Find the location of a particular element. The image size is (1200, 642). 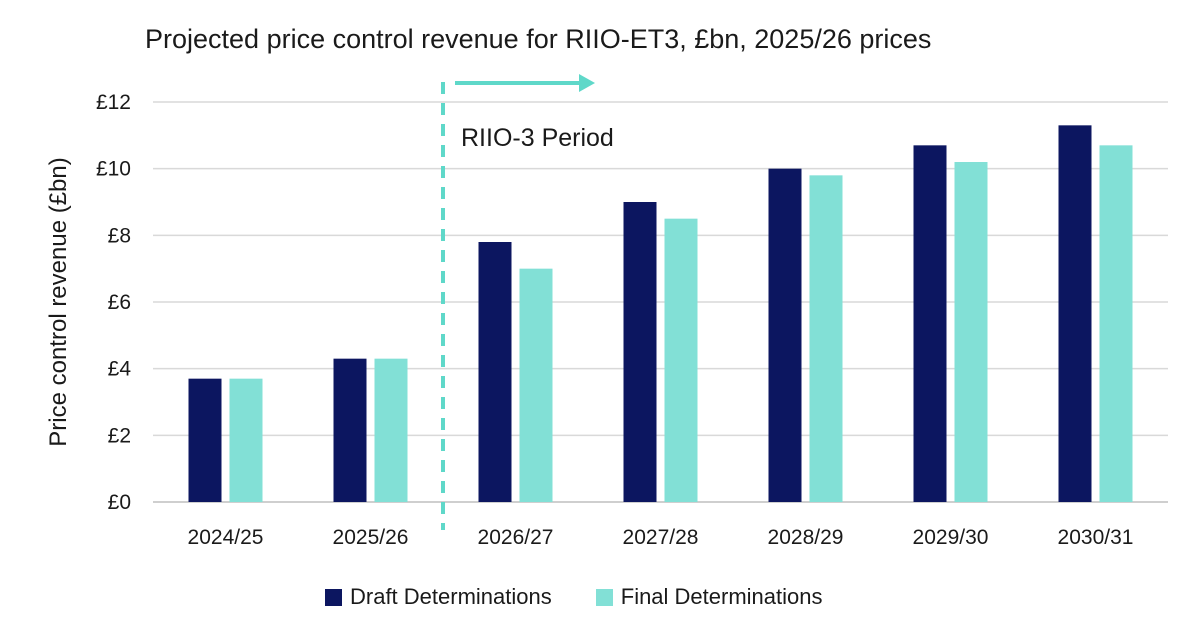

period-label: RIIO-3 Period is located at coordinates (537, 138).